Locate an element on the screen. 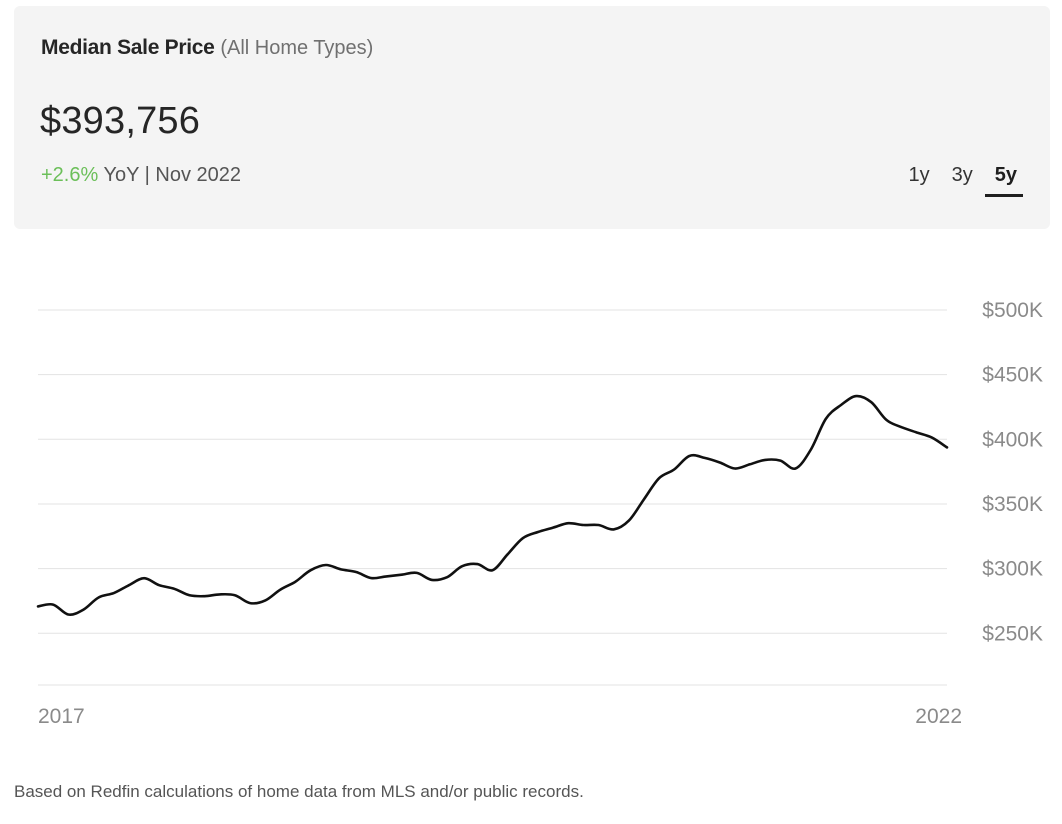 Image resolution: width=1062 pixels, height=824 pixels. x-tick-label: 2022 is located at coordinates (938, 716).